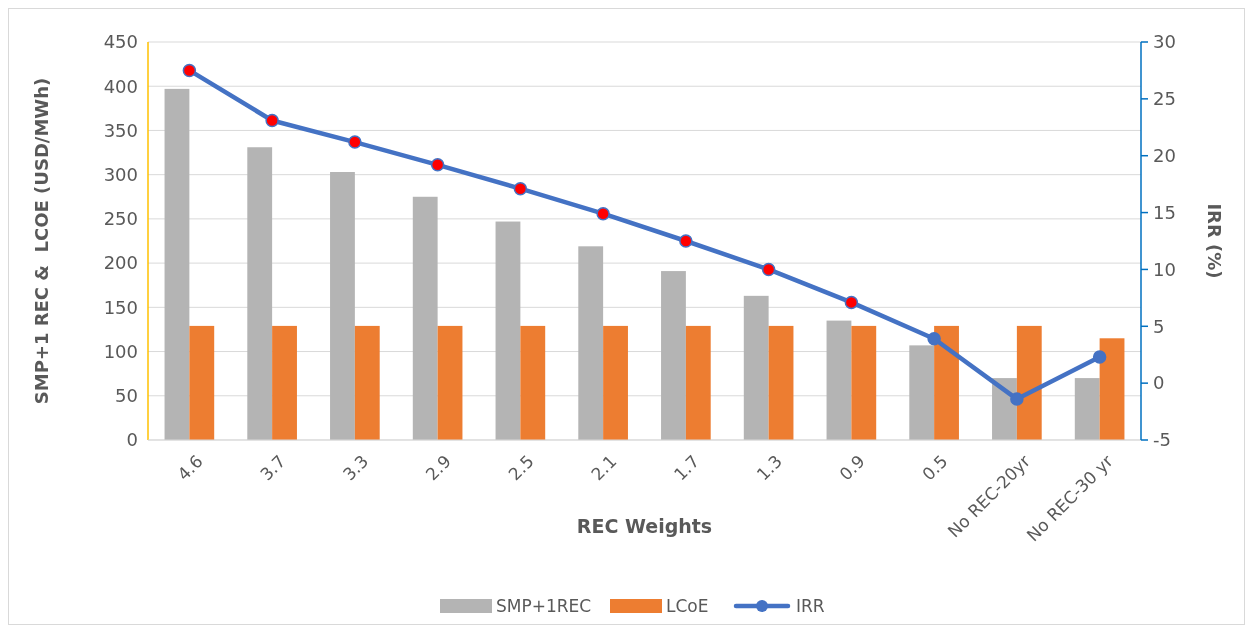 Image resolution: width=1253 pixels, height=633 pixels. I want to click on x-tick-label: 2.9, so click(438, 468).